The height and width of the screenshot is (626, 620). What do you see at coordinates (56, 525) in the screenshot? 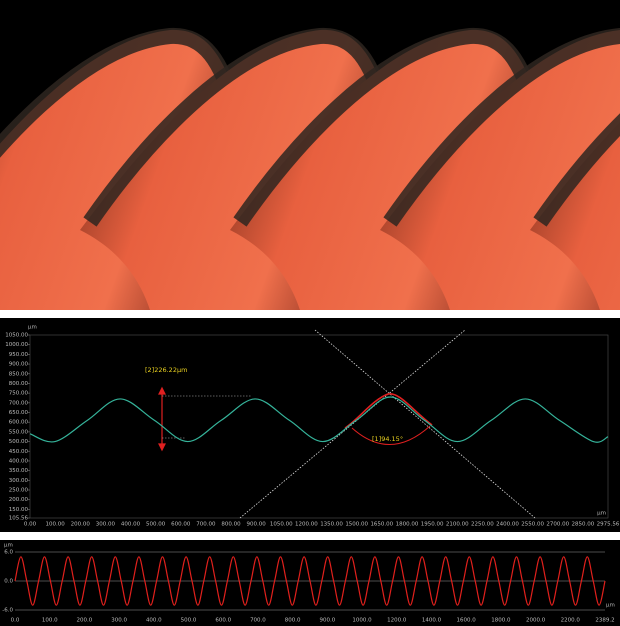
I see `x-tick-label: 100.00` at bounding box center [56, 525].